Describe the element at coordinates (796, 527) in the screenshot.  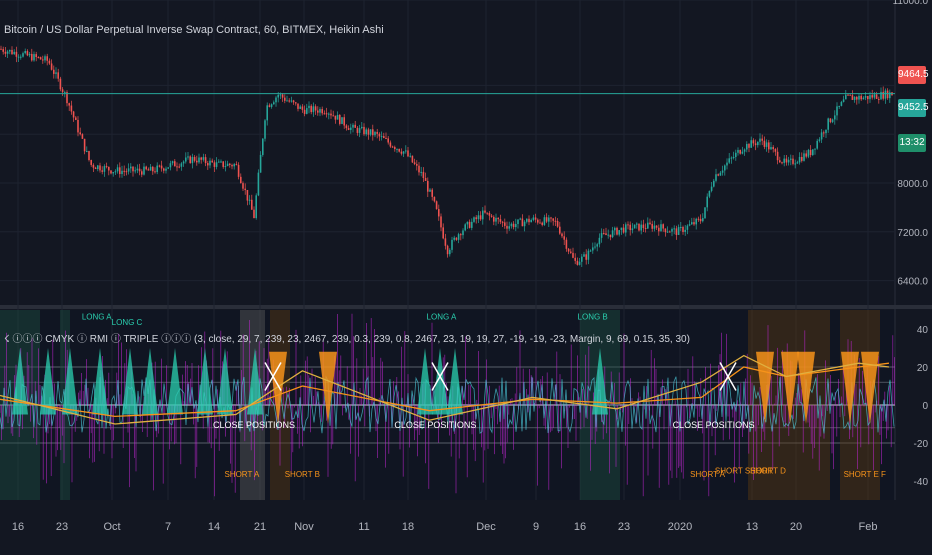
I see `time-axis-label: 20` at that location.